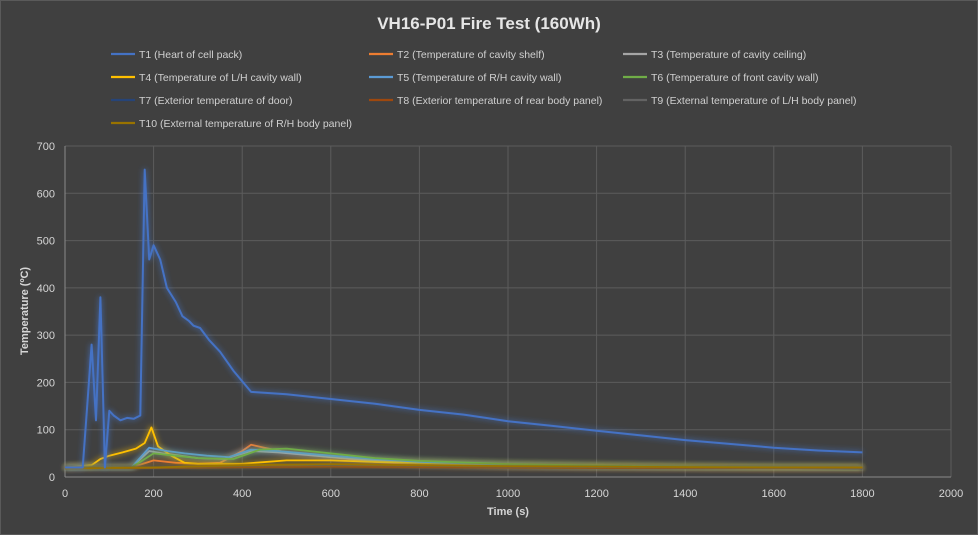 The image size is (978, 535). What do you see at coordinates (728, 55) in the screenshot?
I see `legend-label: T3 (Temperature of cavity ceiling)` at bounding box center [728, 55].